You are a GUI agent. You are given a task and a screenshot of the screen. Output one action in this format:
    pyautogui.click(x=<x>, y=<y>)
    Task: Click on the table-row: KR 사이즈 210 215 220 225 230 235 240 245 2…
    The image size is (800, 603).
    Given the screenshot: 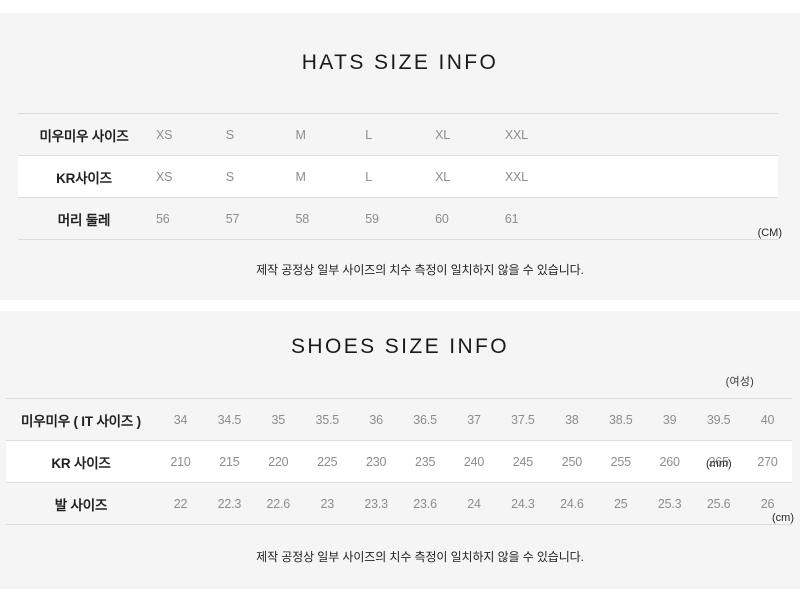 What is the action you would take?
    pyautogui.click(x=399, y=461)
    